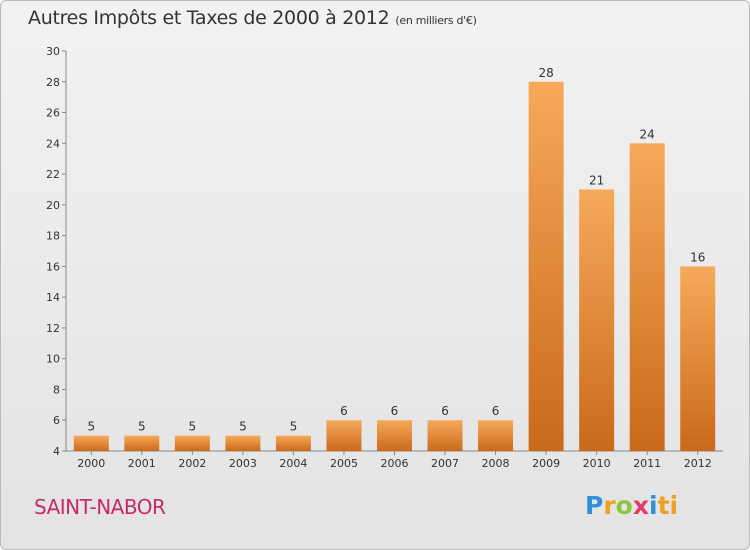 This screenshot has height=550, width=750. I want to click on x-tick-label-2010: 2010, so click(597, 463).